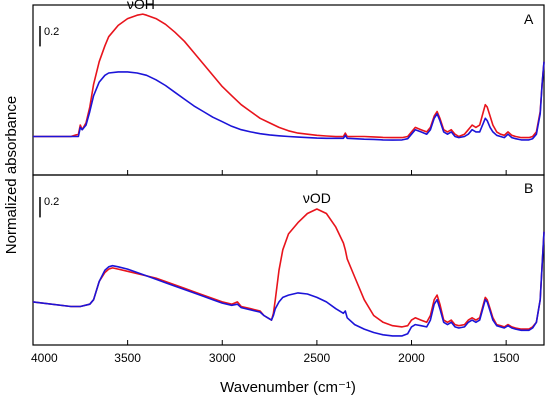 The height and width of the screenshot is (403, 550). I want to click on x-axis-label: Wavenumber (cm⁻¹), so click(288, 387).